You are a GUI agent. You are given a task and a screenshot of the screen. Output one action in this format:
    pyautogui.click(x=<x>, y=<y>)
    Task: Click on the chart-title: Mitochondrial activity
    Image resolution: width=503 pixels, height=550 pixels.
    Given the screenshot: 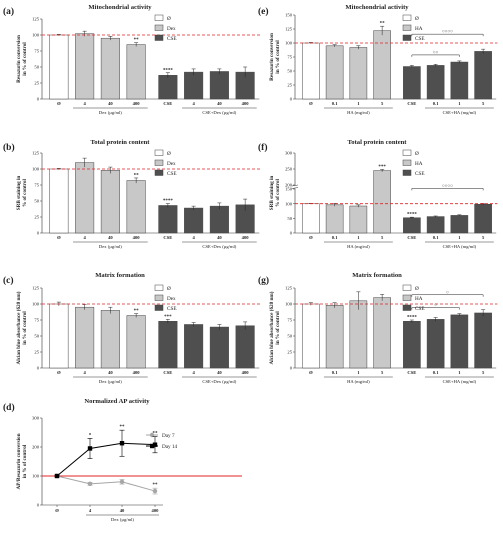 What is the action you would take?
    pyautogui.click(x=377, y=7)
    